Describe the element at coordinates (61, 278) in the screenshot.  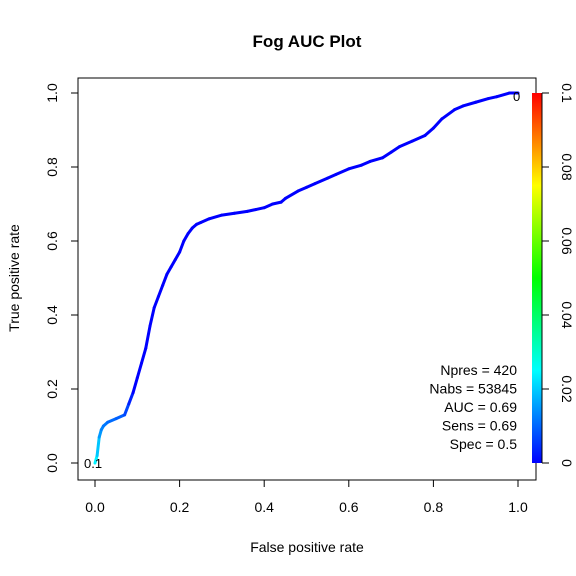
I see `y-axis: 0.0 0.2 0.4 0.6 0.8 1.0` at that location.